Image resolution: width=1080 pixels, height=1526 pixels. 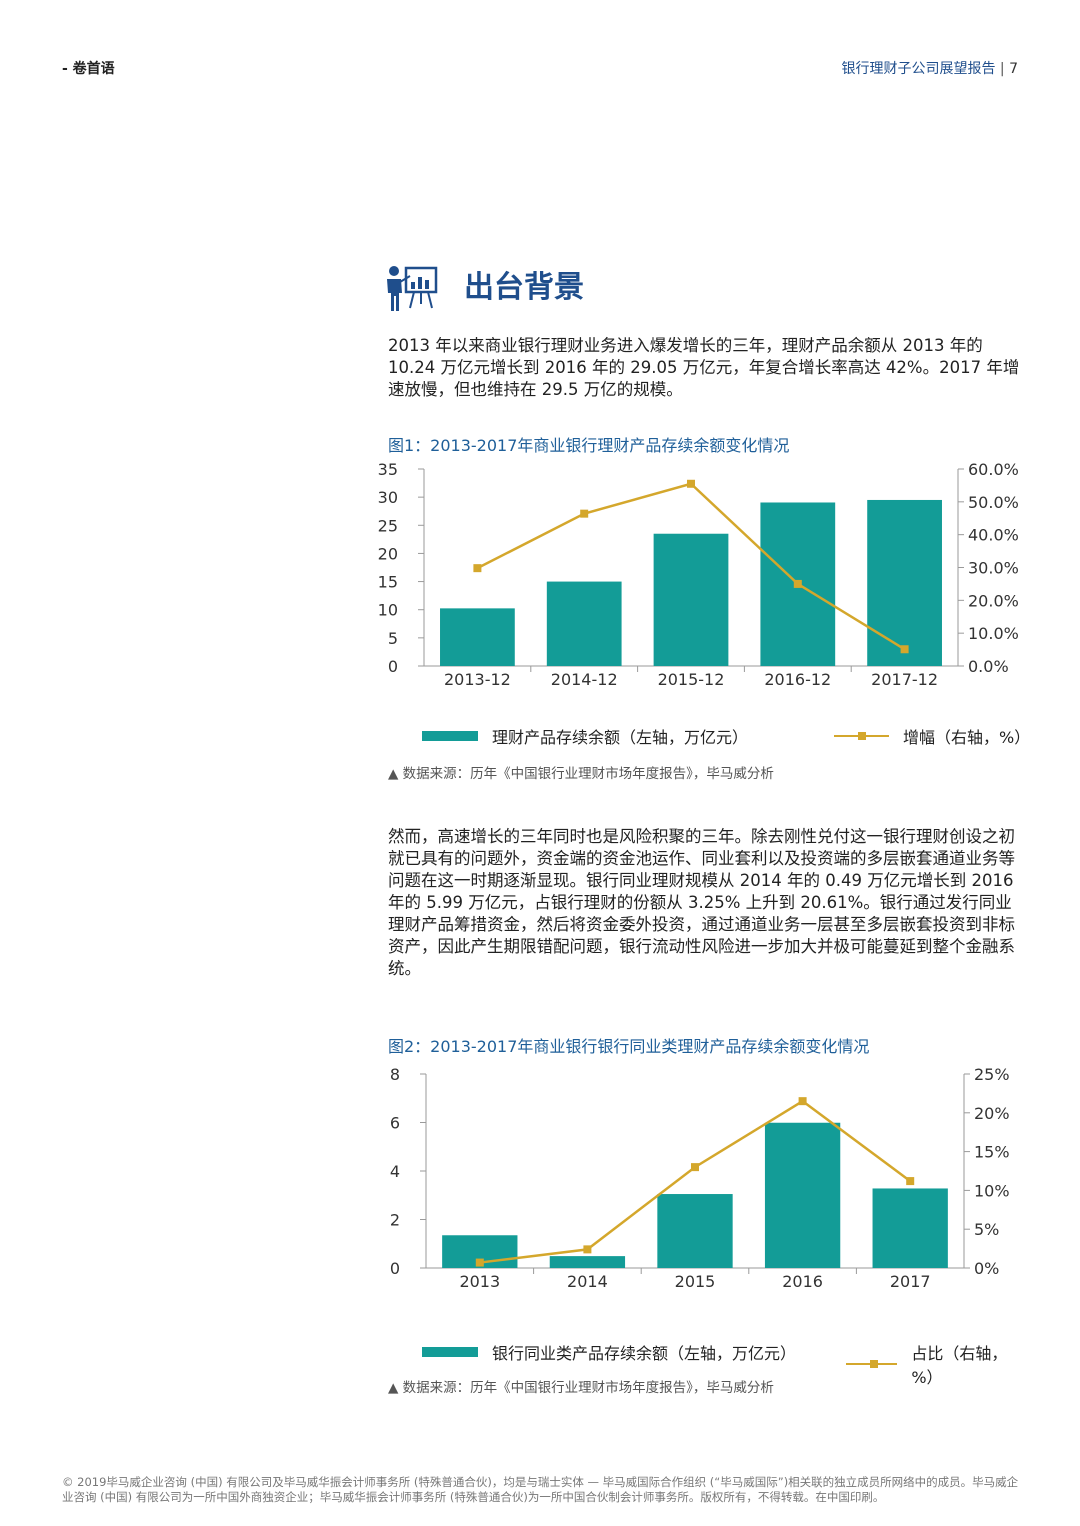 What do you see at coordinates (802, 1195) in the screenshot?
I see `bar-2016` at bounding box center [802, 1195].